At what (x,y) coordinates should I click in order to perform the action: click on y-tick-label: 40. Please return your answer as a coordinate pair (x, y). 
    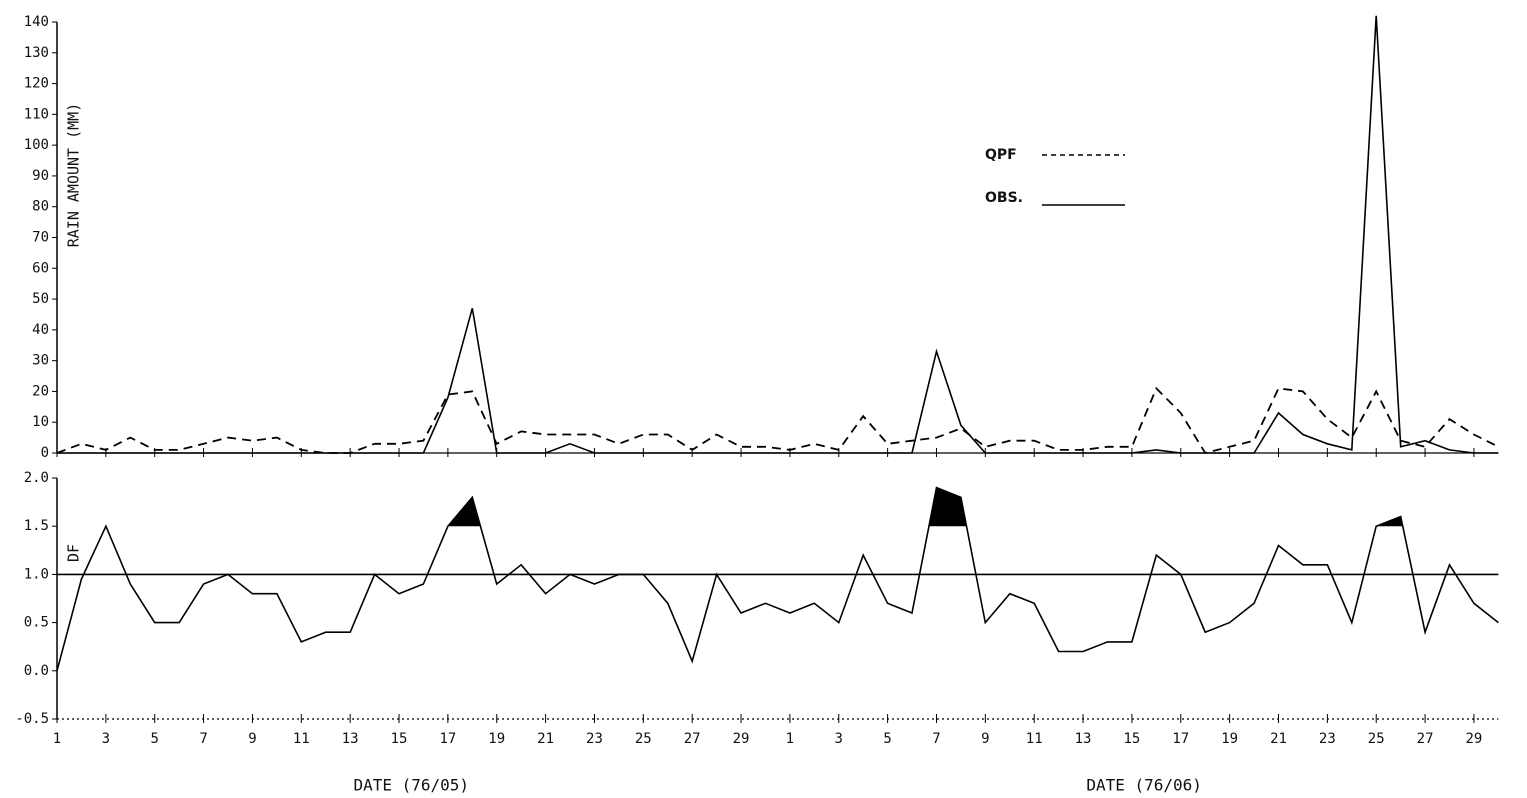
    Looking at the image, I should click on (40, 330).